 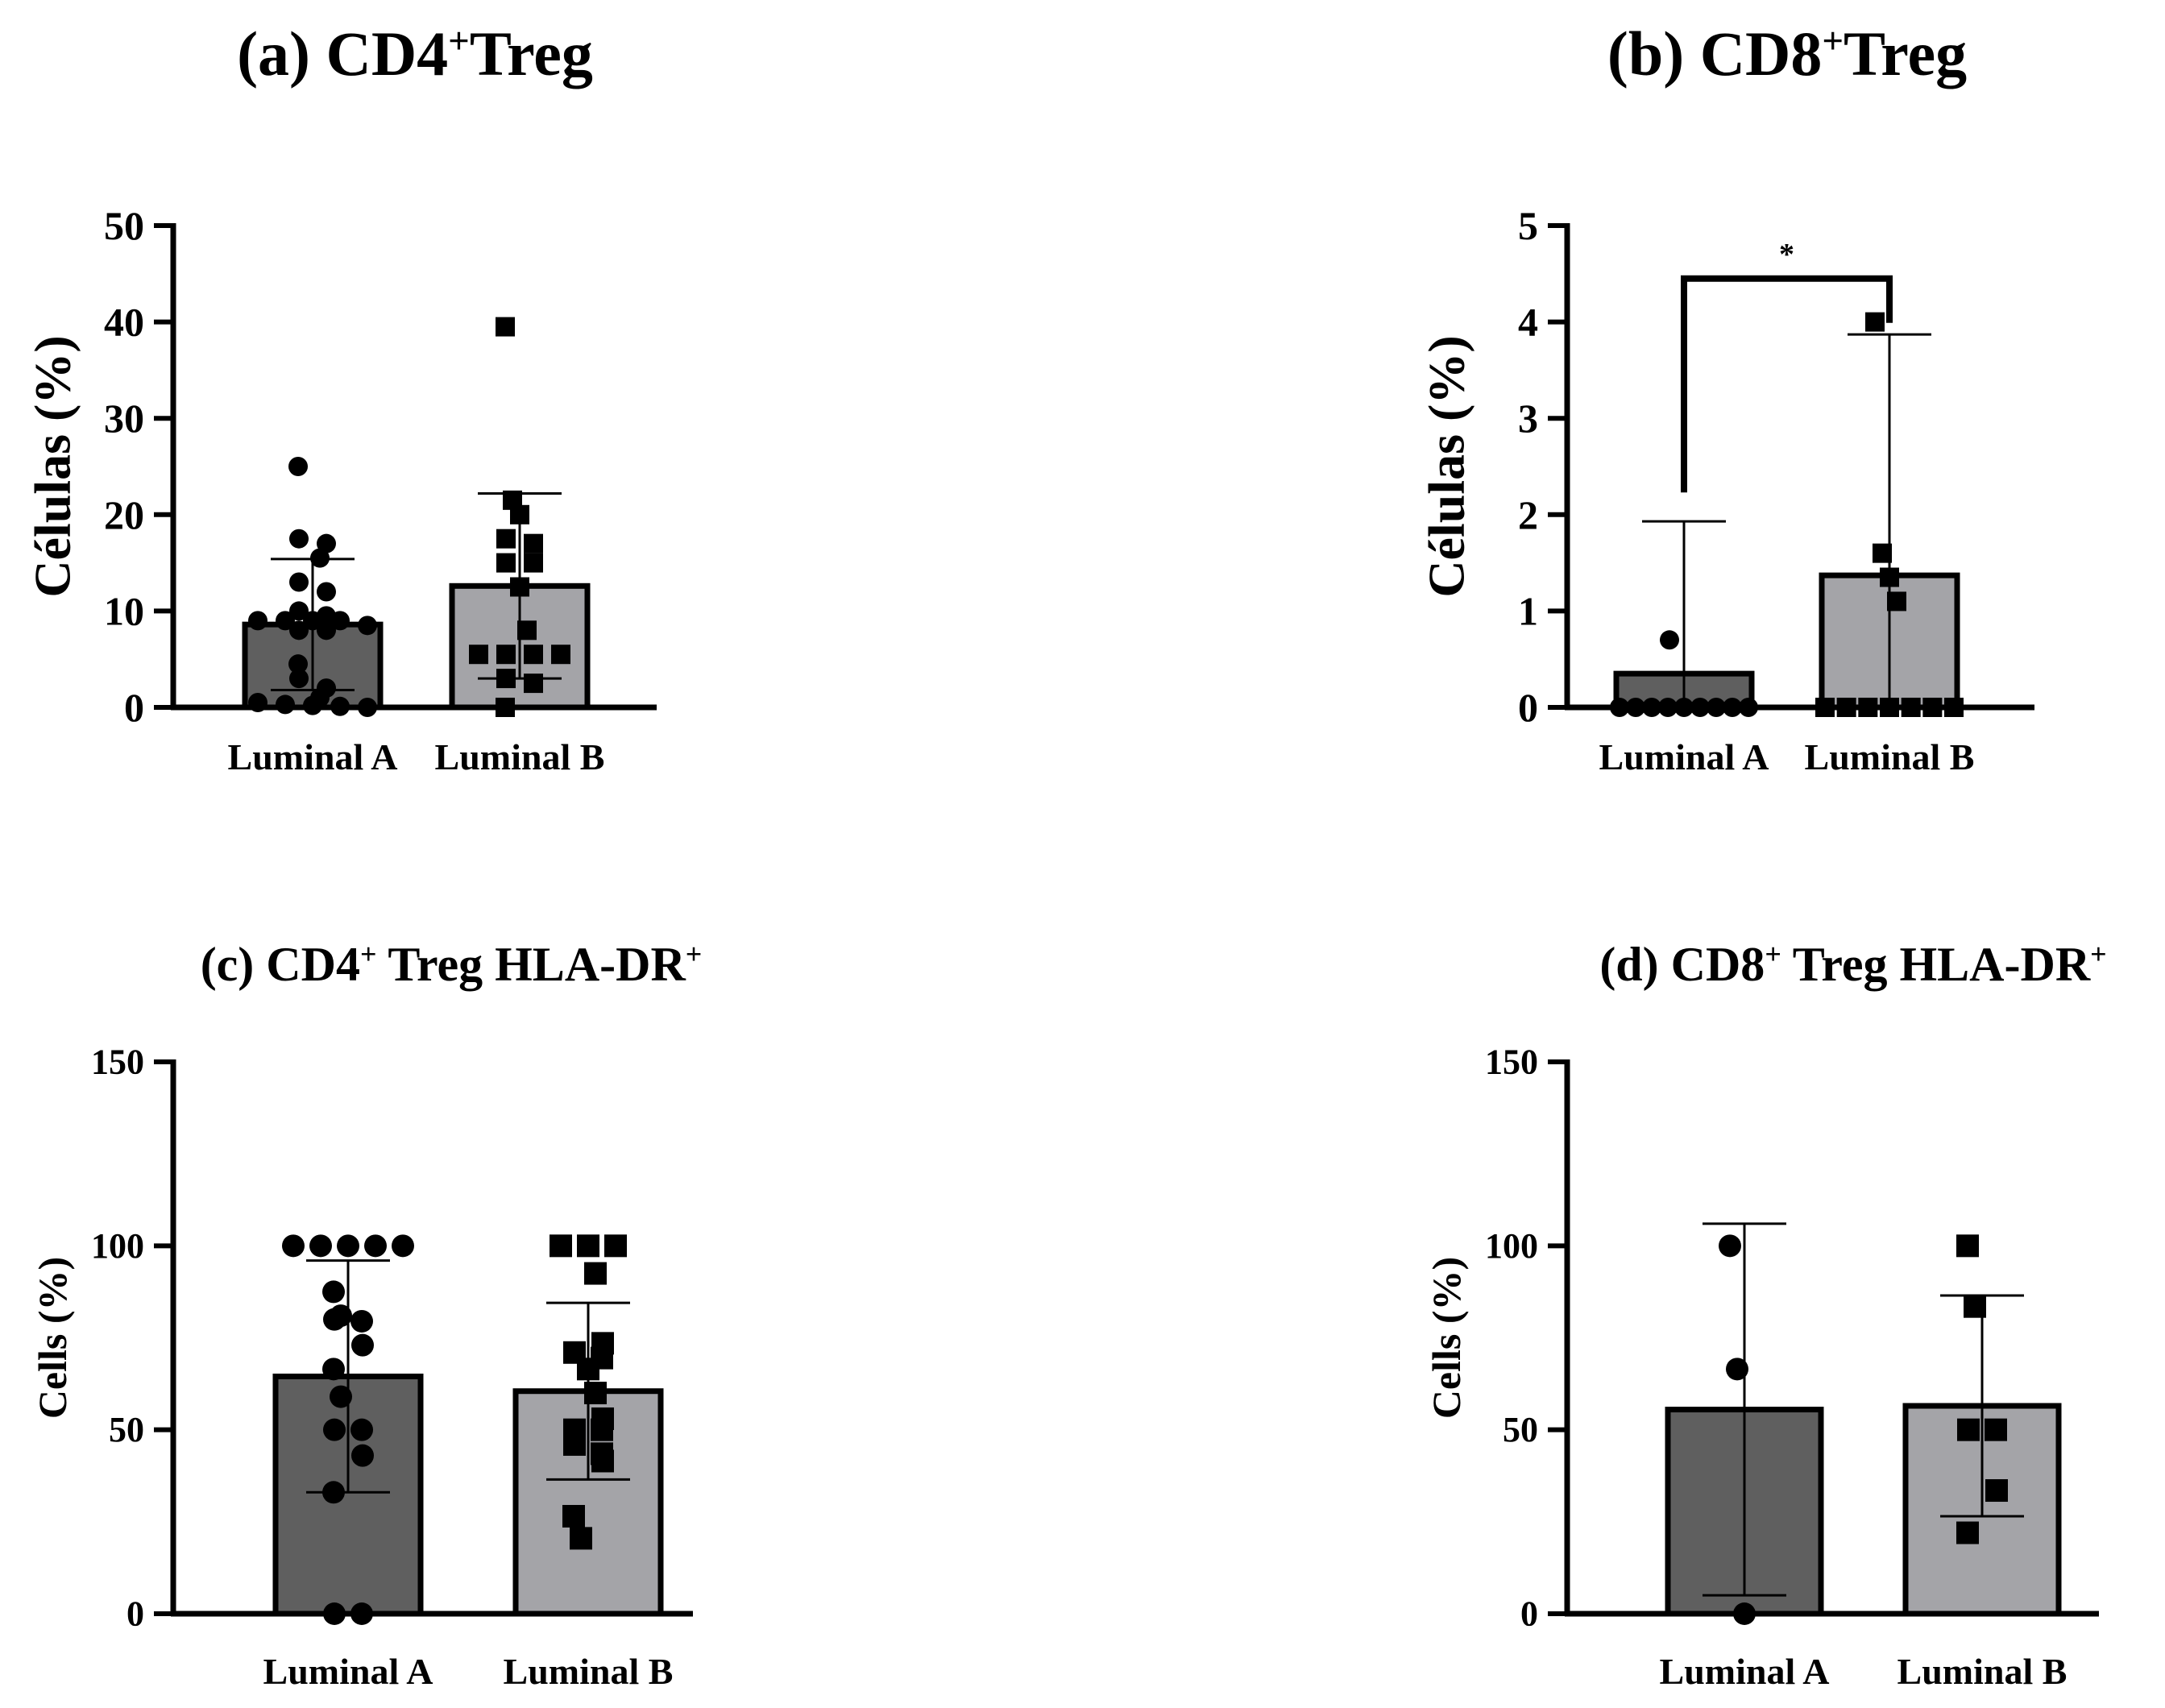 What do you see at coordinates (452, 965) in the screenshot?
I see `panel-c-title: (c) CD4+ Treg HLA-DR+` at bounding box center [452, 965].